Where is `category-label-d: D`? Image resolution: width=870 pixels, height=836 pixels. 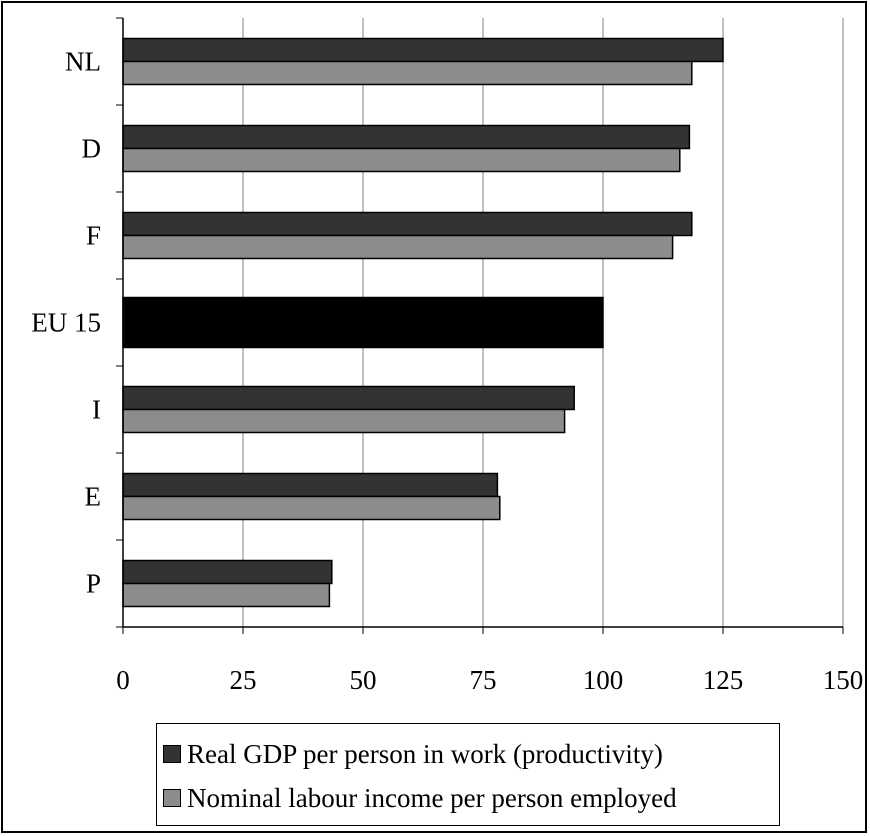
category-label-d: D is located at coordinates (92, 149).